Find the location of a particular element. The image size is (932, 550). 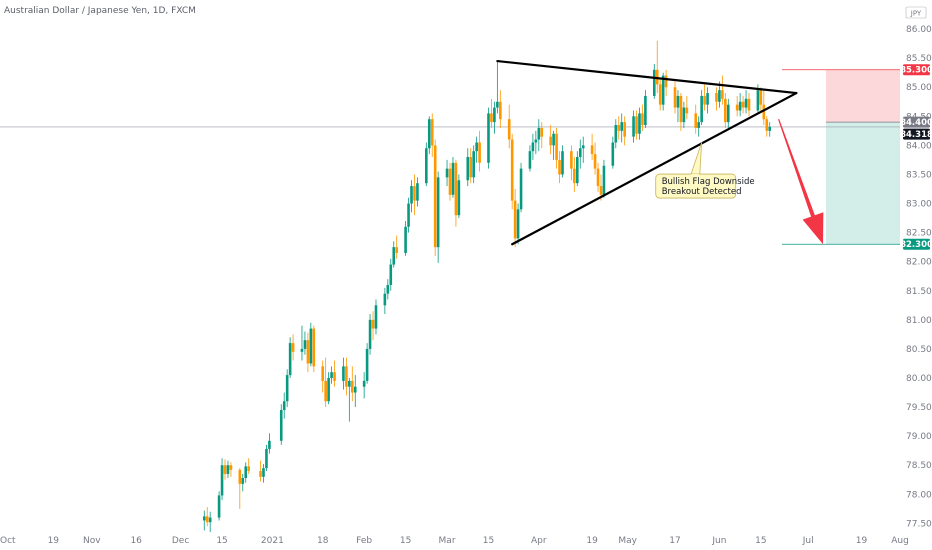

y-tick-label: 79.000 is located at coordinates (919, 437).